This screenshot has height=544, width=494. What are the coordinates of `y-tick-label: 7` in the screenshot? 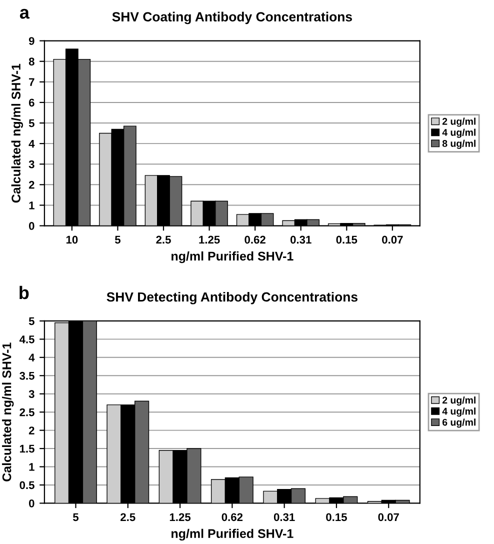 It's located at (31, 82).